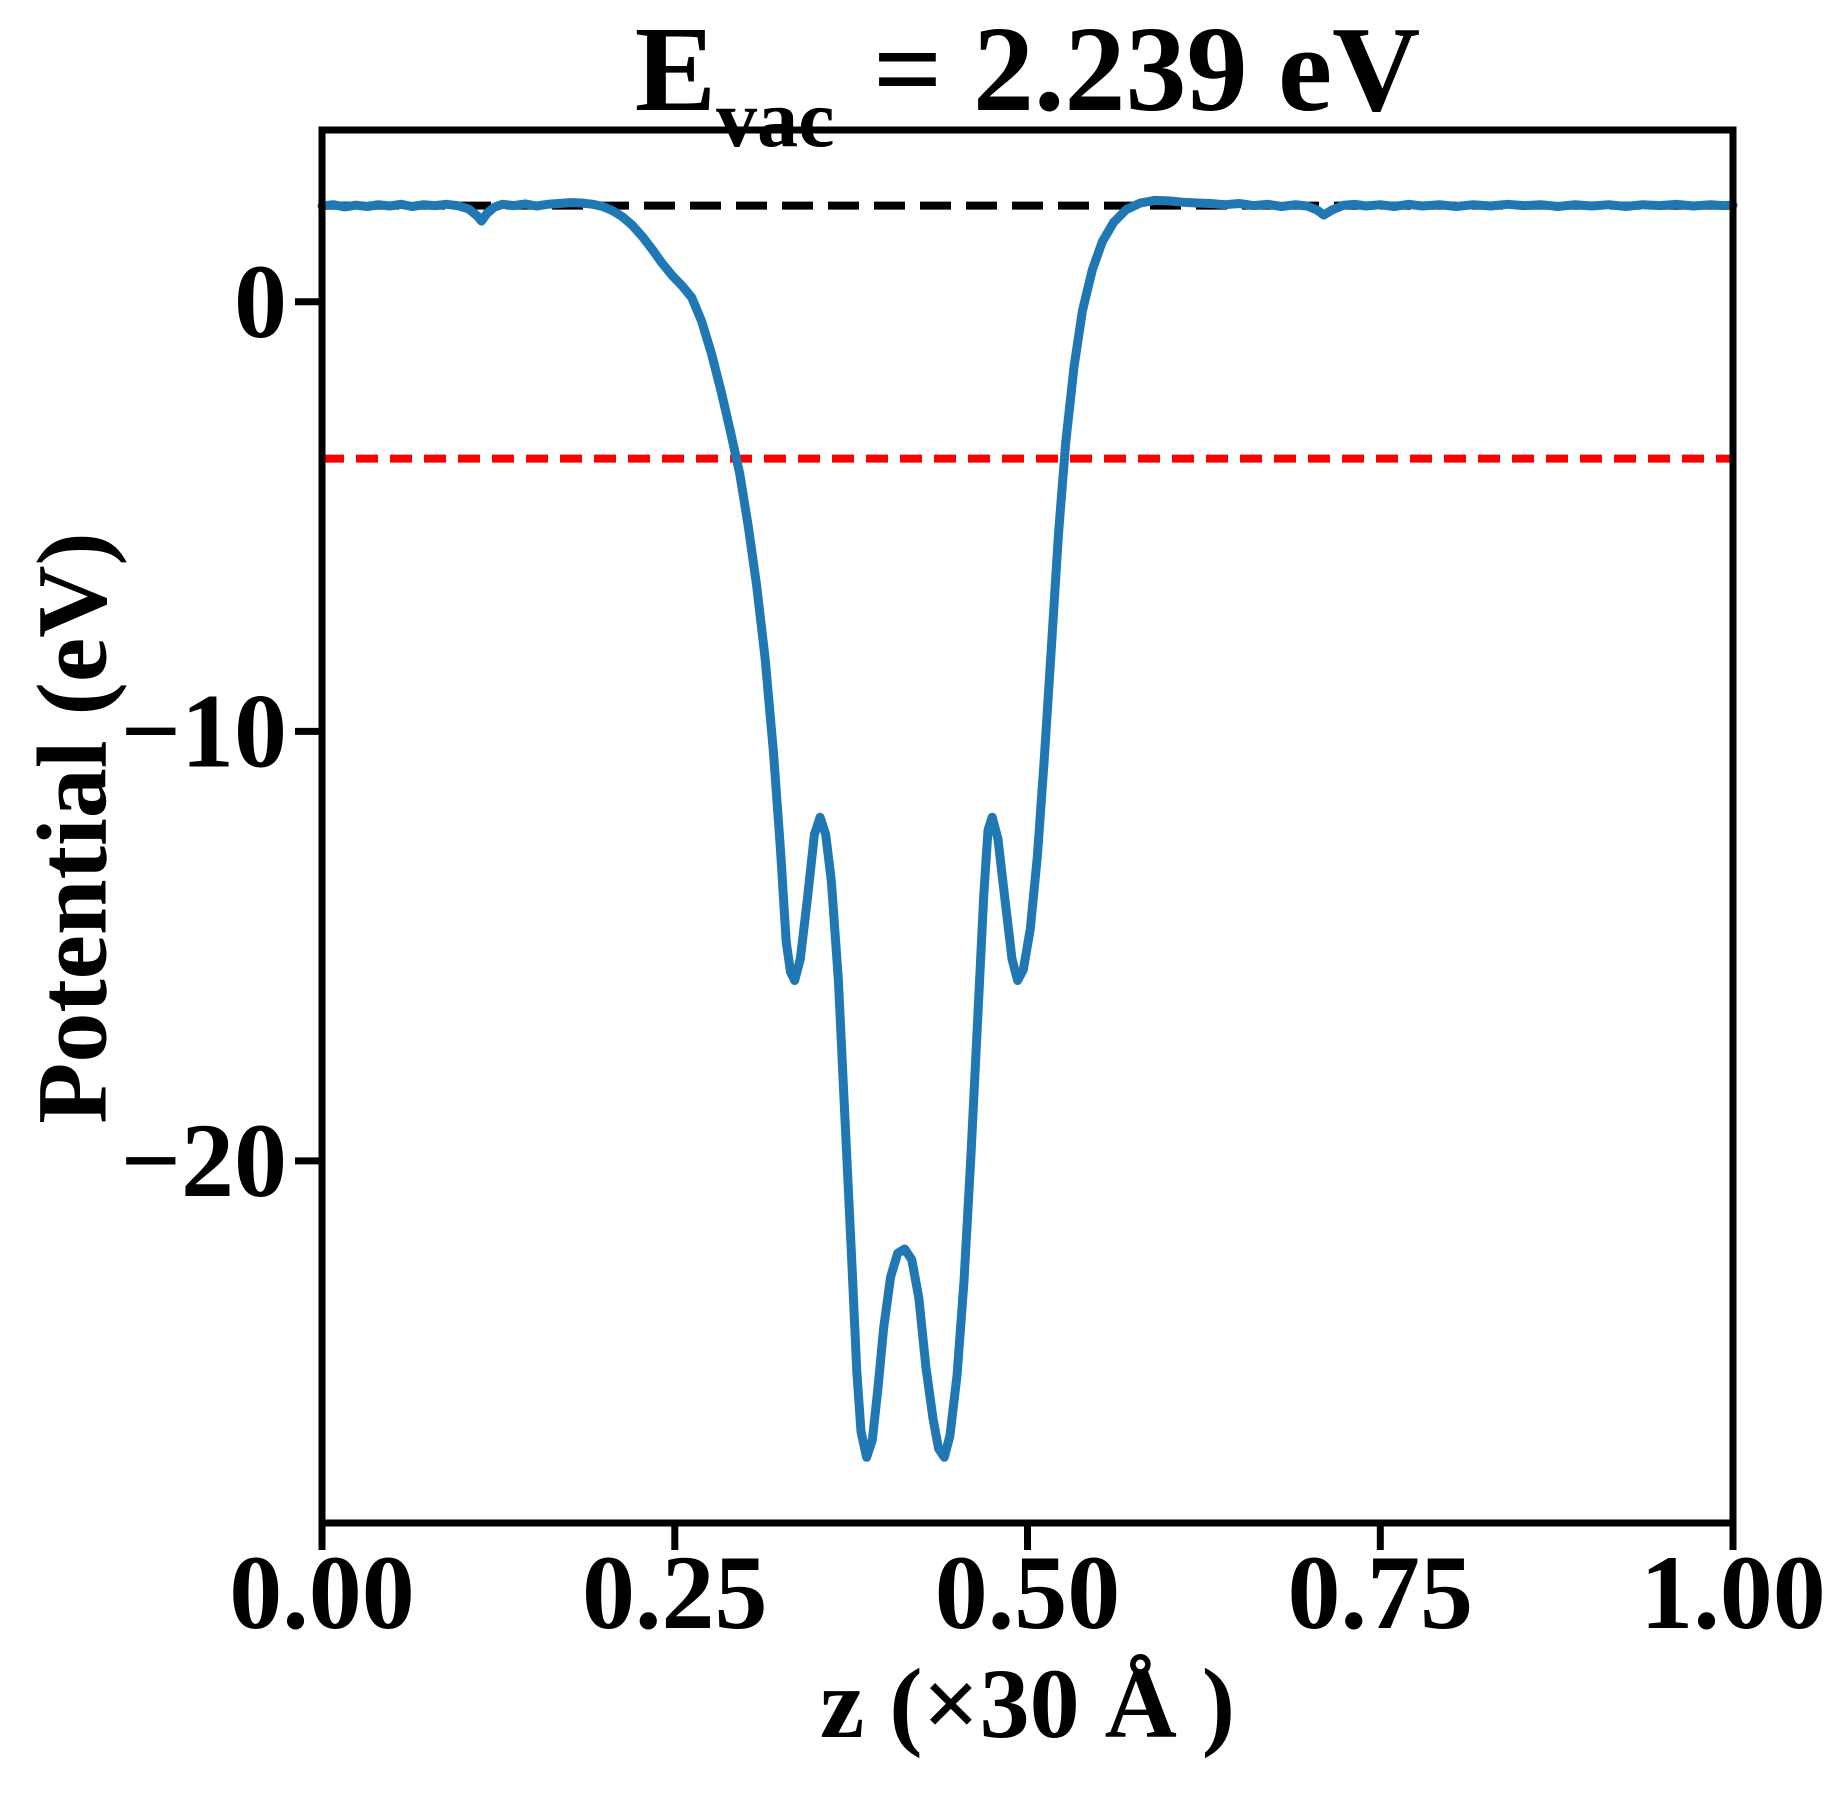 This screenshot has height=1794, width=1833. Describe the element at coordinates (1028, 1592) in the screenshot. I see `x-tick-label: 0.50` at that location.